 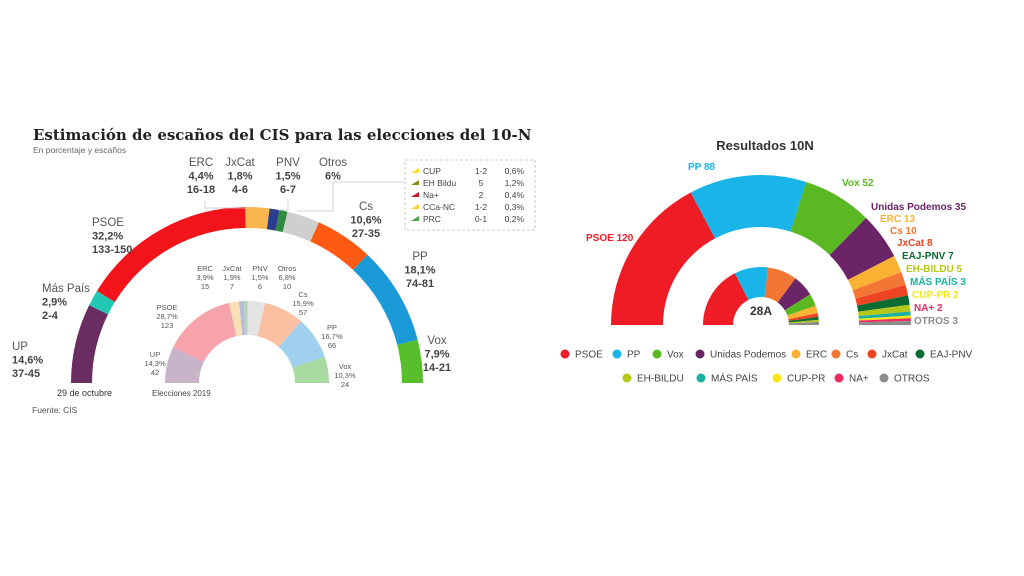 What do you see at coordinates (90, 344) in the screenshot?
I see `outer-wedge-up` at bounding box center [90, 344].